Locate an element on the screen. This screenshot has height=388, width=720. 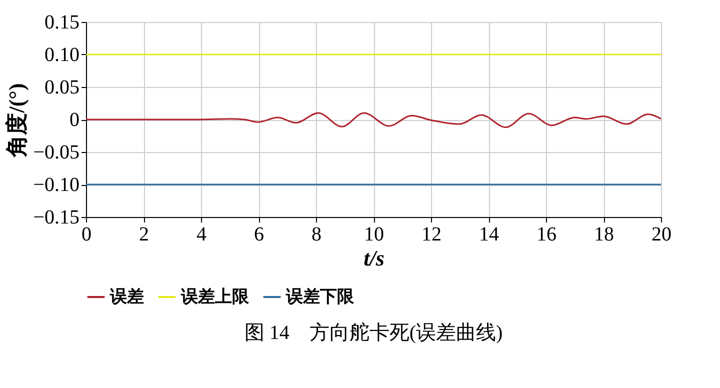
y-tick-label: 0.15 is located at coordinates (62, 23).